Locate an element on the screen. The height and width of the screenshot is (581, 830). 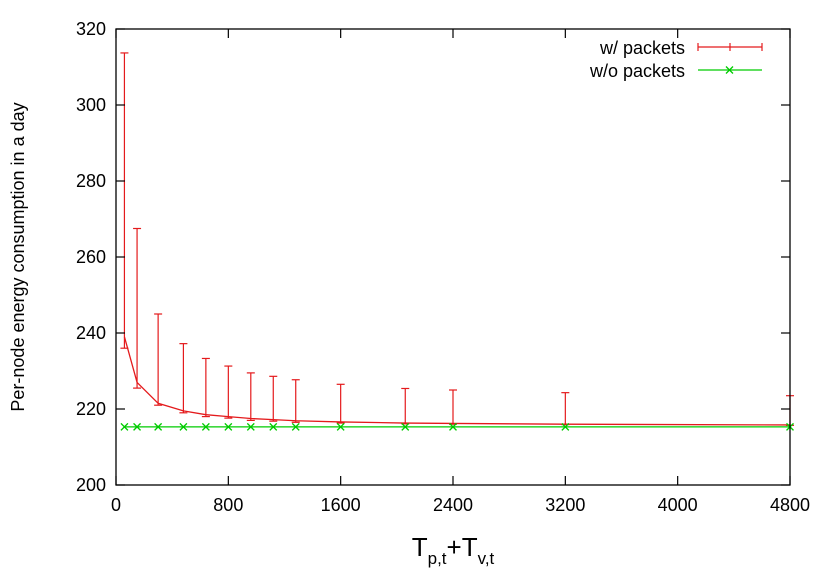
y-tick-label: 320 is located at coordinates (91, 29).